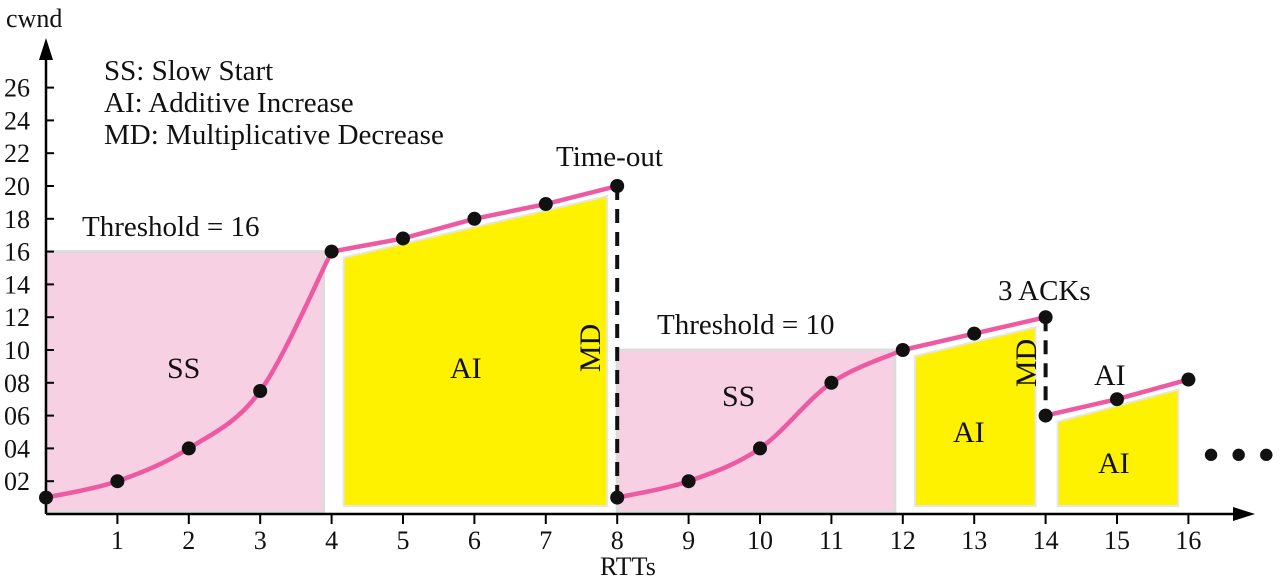  What do you see at coordinates (17, 448) in the screenshot?
I see `y-tick-label-04: 04` at bounding box center [17, 448].